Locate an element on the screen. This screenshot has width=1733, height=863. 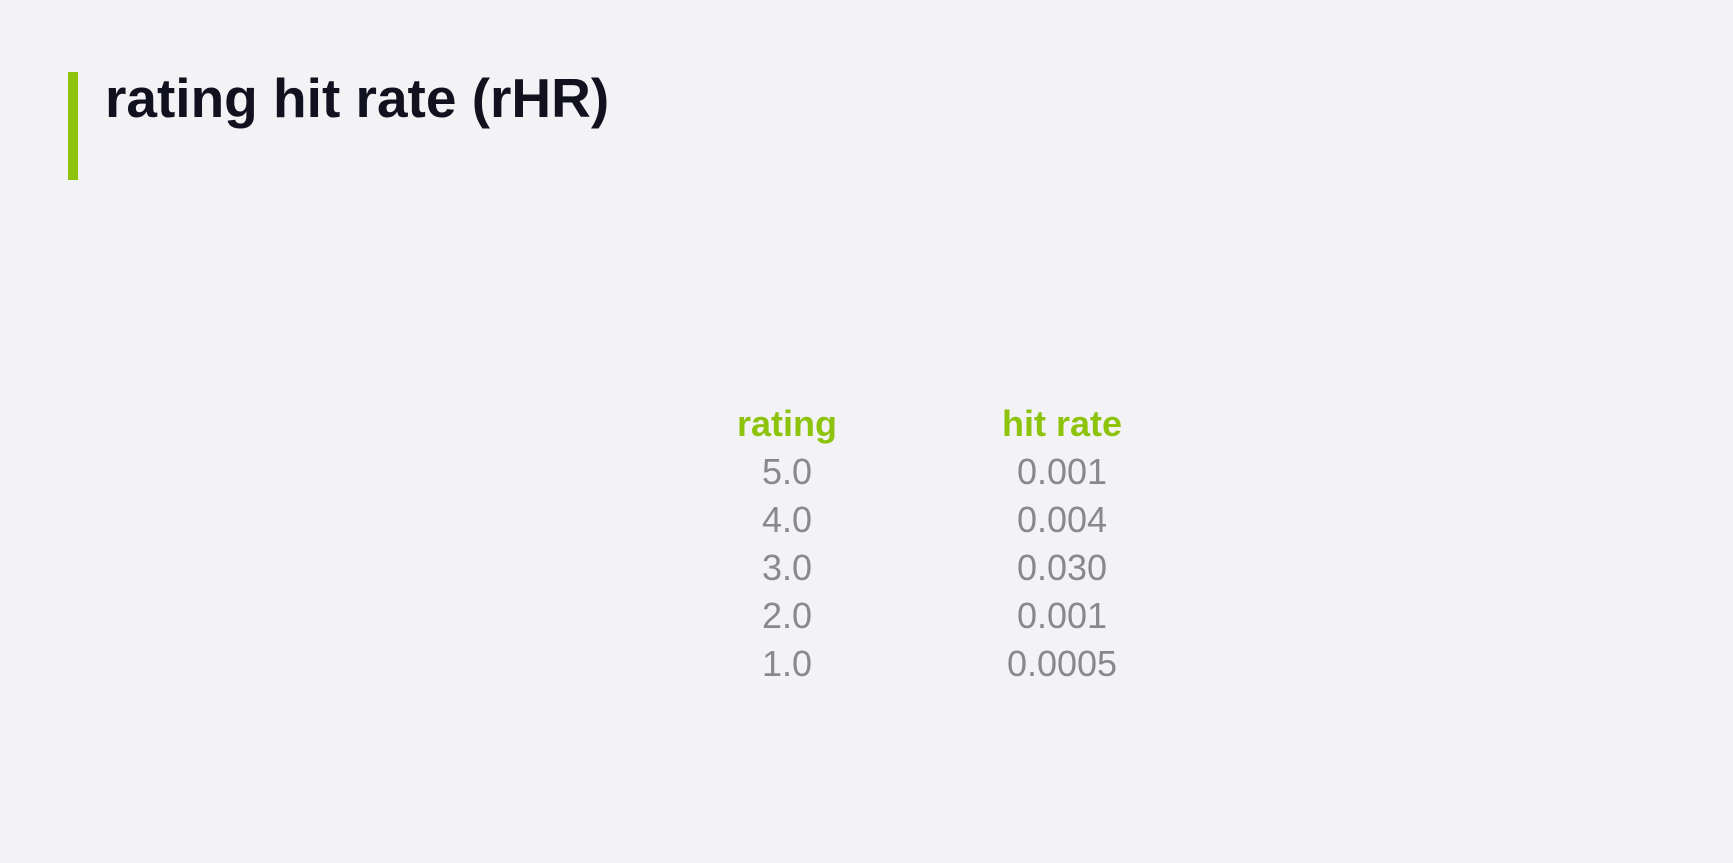
column-header-hit-rate: hit rate is located at coordinates (1062, 423).